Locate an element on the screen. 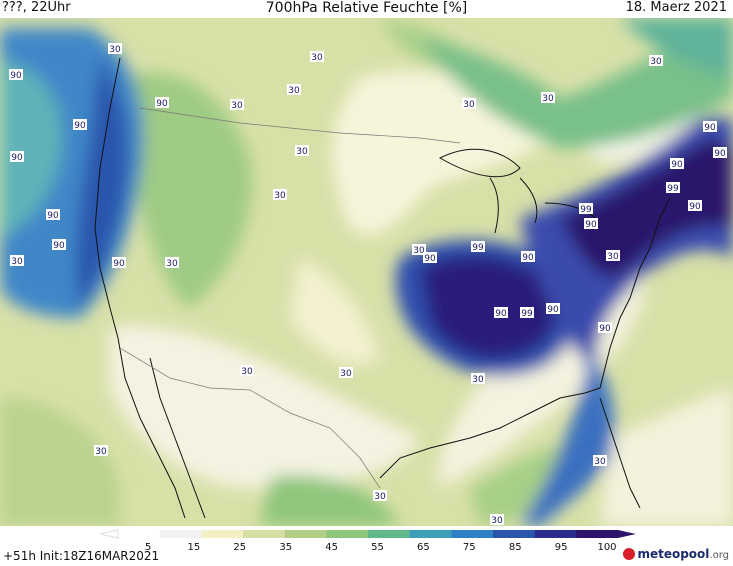 Image resolution: width=733 pixels, height=566 pixels. valid-date-label: 18. Maerz 2021 is located at coordinates (676, 7).